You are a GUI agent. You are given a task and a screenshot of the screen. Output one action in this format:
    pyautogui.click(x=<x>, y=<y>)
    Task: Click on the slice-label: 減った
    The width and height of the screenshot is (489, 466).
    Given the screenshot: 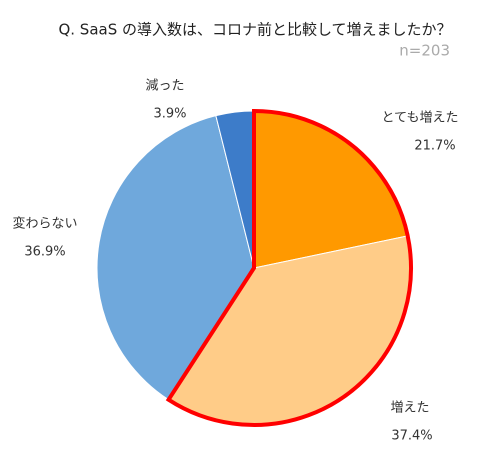 What is the action you would take?
    pyautogui.click(x=164, y=86)
    